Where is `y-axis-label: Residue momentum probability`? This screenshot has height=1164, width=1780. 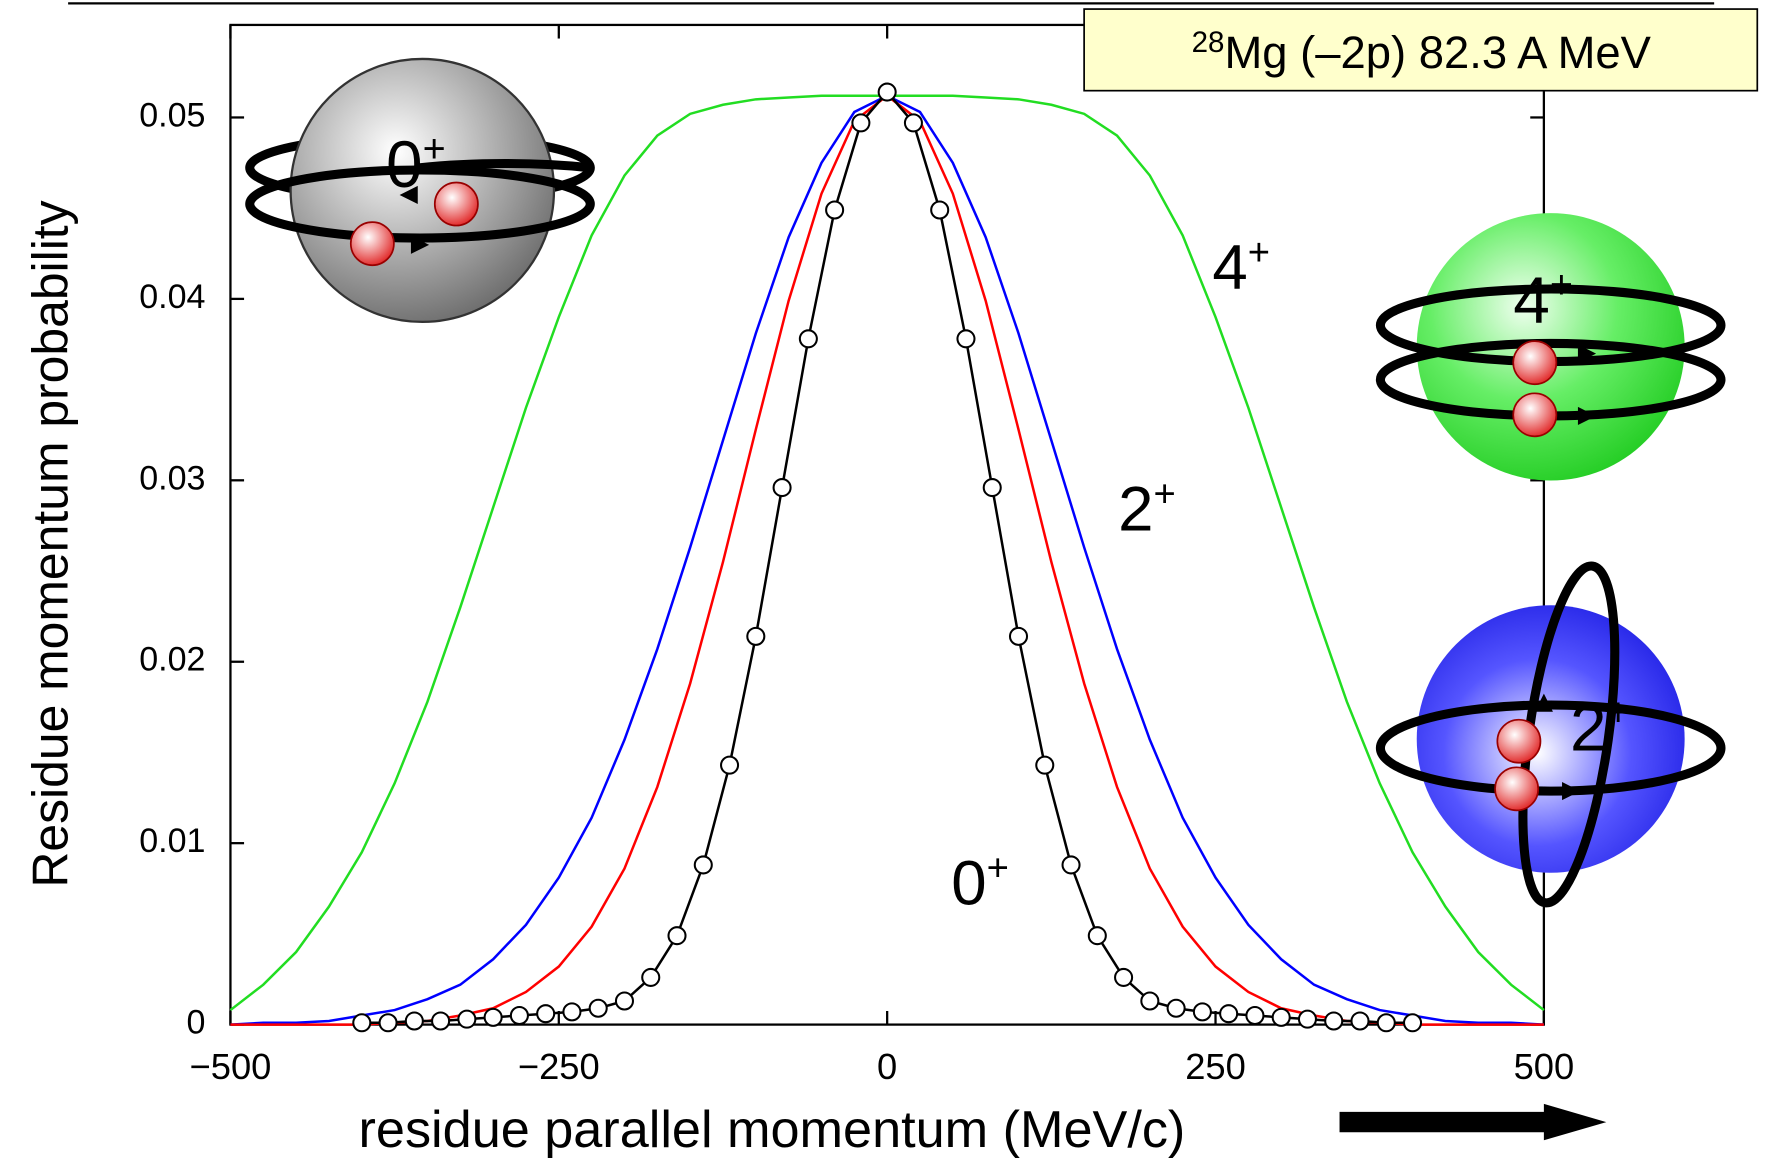
y-axis-label: Residue momentum probability is located at coordinates (51, 543).